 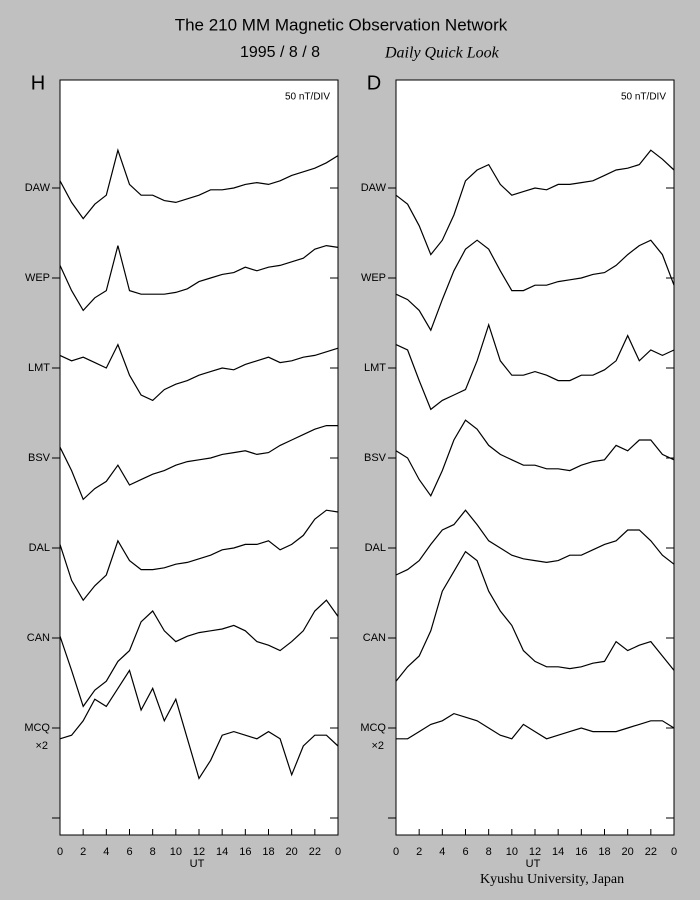 What do you see at coordinates (341, 24) in the screenshot?
I see `page-title: The 210 MM Magnetic Observation Network` at bounding box center [341, 24].